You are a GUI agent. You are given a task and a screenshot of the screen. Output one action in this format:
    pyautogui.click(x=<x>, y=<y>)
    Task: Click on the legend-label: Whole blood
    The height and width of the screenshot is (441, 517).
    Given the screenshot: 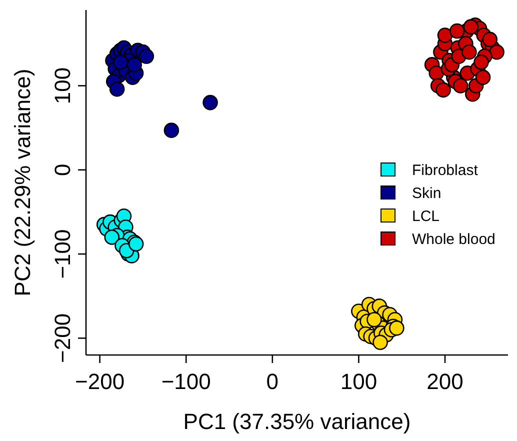 What is the action you would take?
    pyautogui.click(x=454, y=239)
    